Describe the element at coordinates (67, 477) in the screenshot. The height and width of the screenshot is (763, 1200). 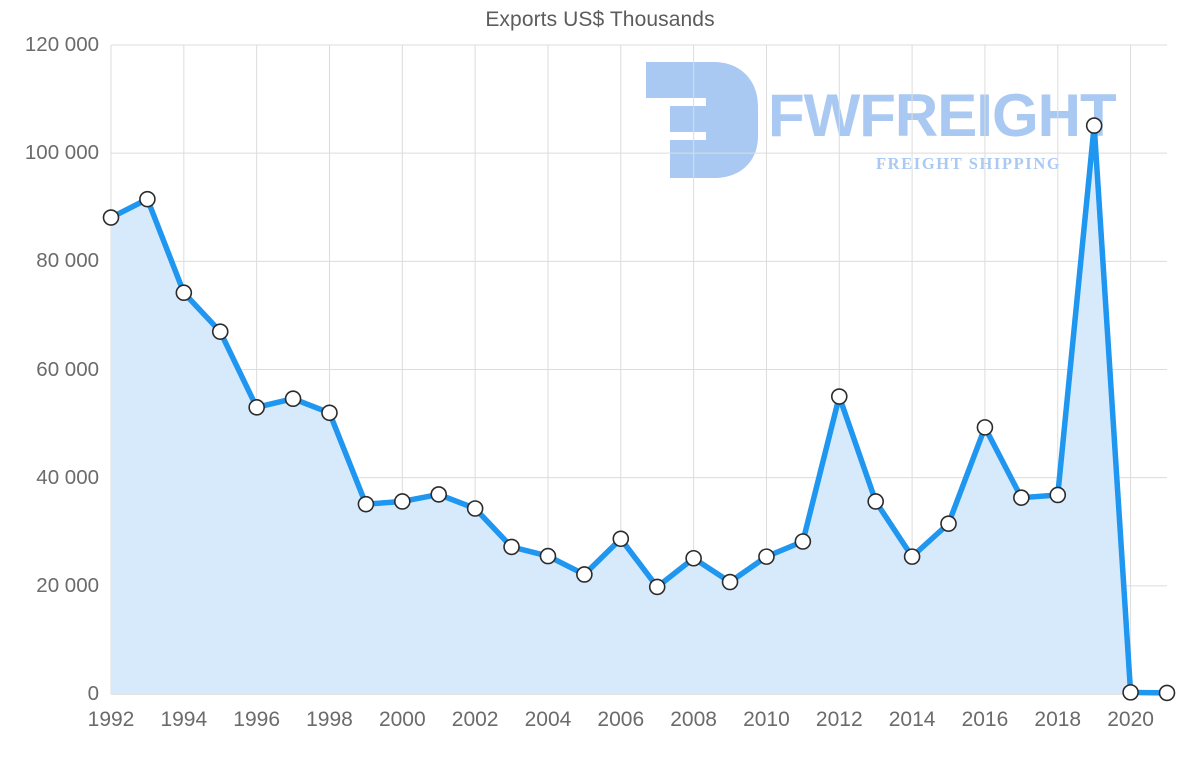
I see `y-axis-tick-label: 40 000` at that location.